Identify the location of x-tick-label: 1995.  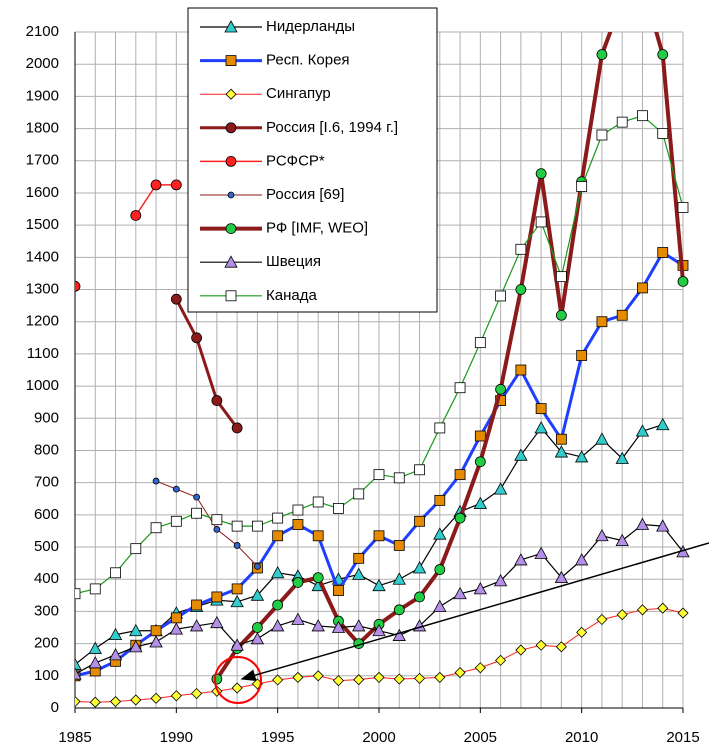
(277, 737).